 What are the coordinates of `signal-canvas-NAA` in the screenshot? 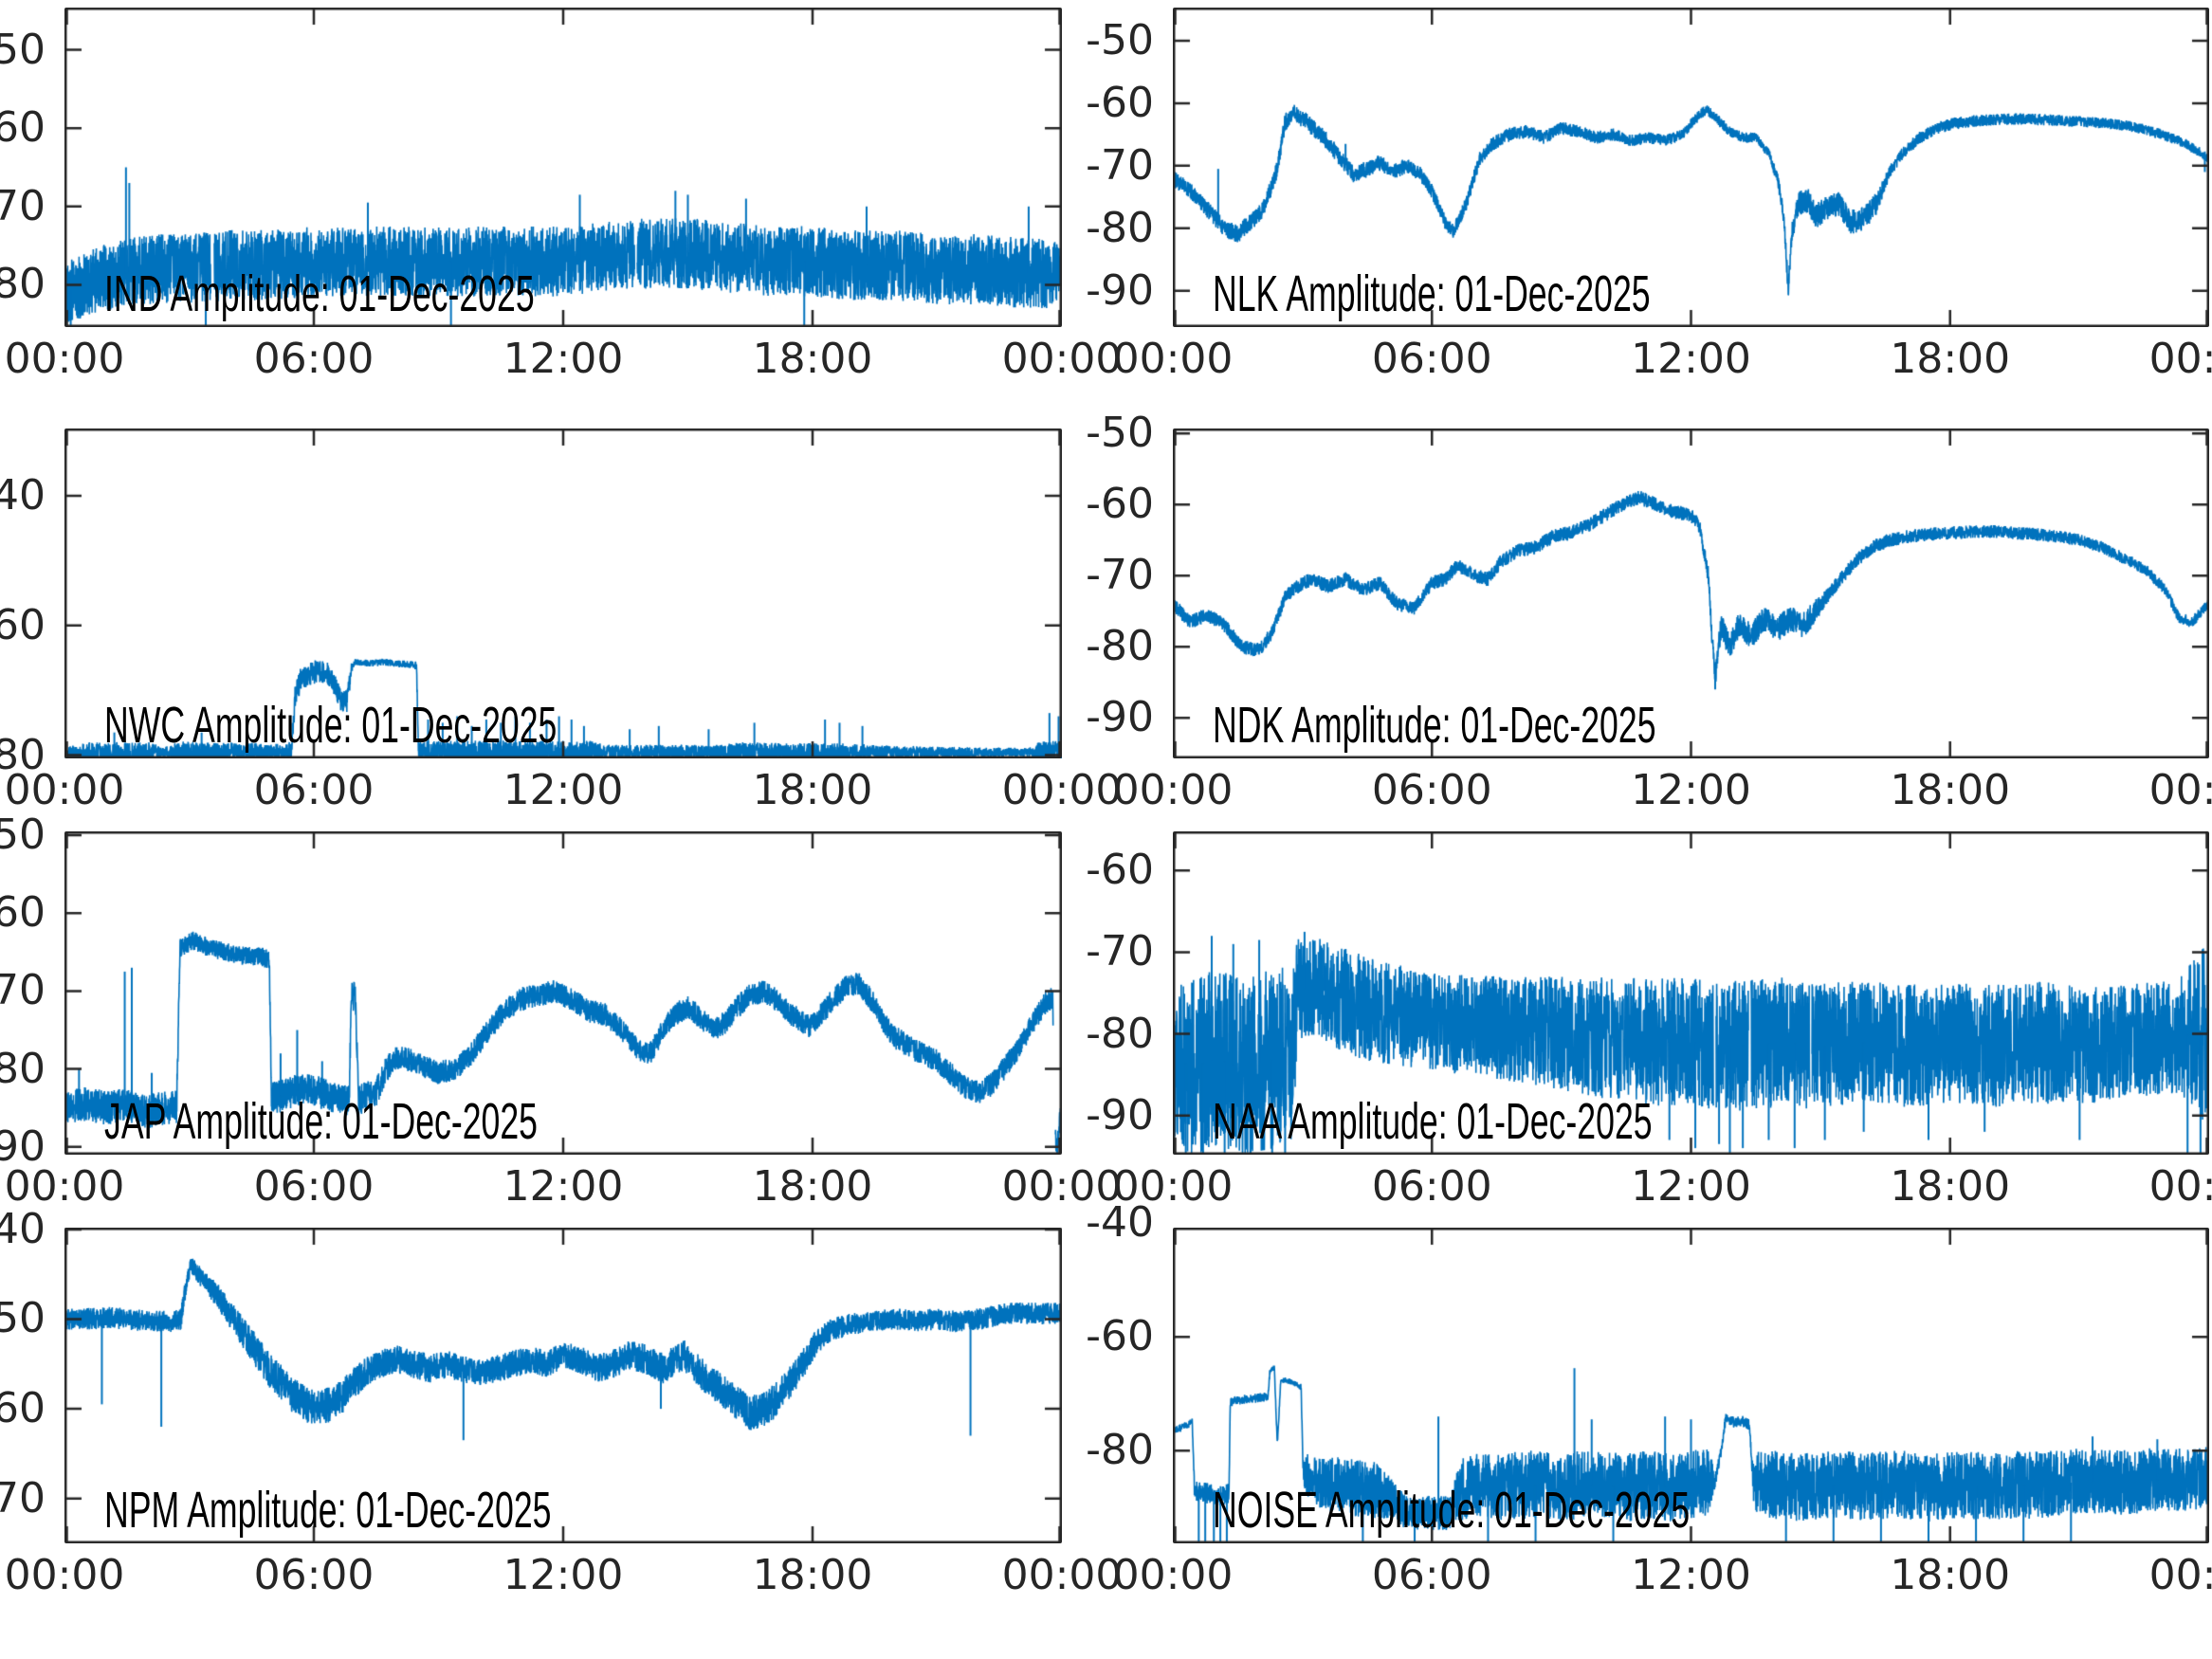 It's located at (1691, 993).